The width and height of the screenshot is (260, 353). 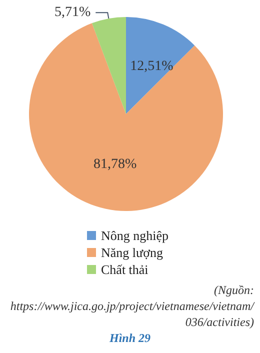 What do you see at coordinates (132, 306) in the screenshot?
I see `text: (Nguồn: https://www.jica.go.jp/project/vietnamese/vietnam/036/activities)` at bounding box center [132, 306].